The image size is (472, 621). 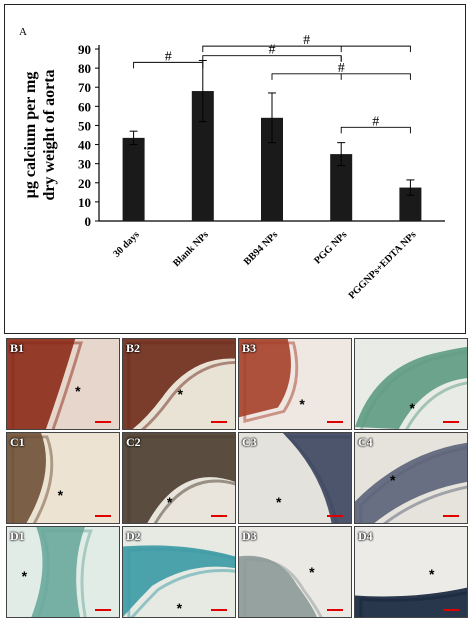 I want to click on y-tick-label: 90, so click(x=84, y=49).